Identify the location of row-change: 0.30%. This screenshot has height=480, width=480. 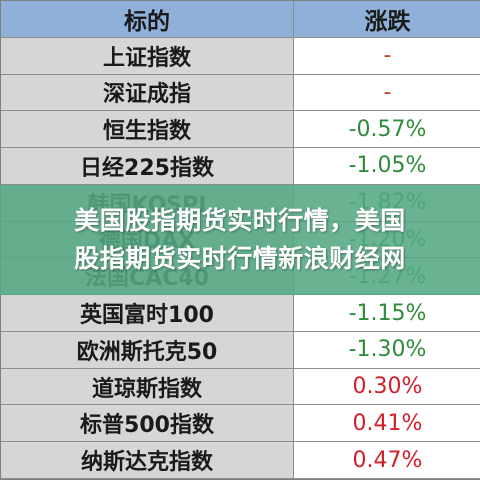
(387, 387).